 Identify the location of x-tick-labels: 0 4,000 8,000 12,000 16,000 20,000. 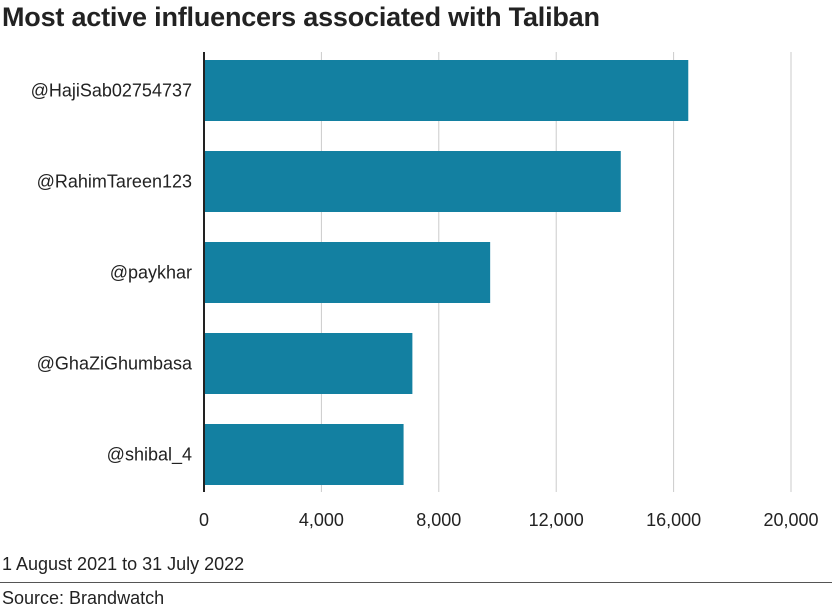
(509, 520).